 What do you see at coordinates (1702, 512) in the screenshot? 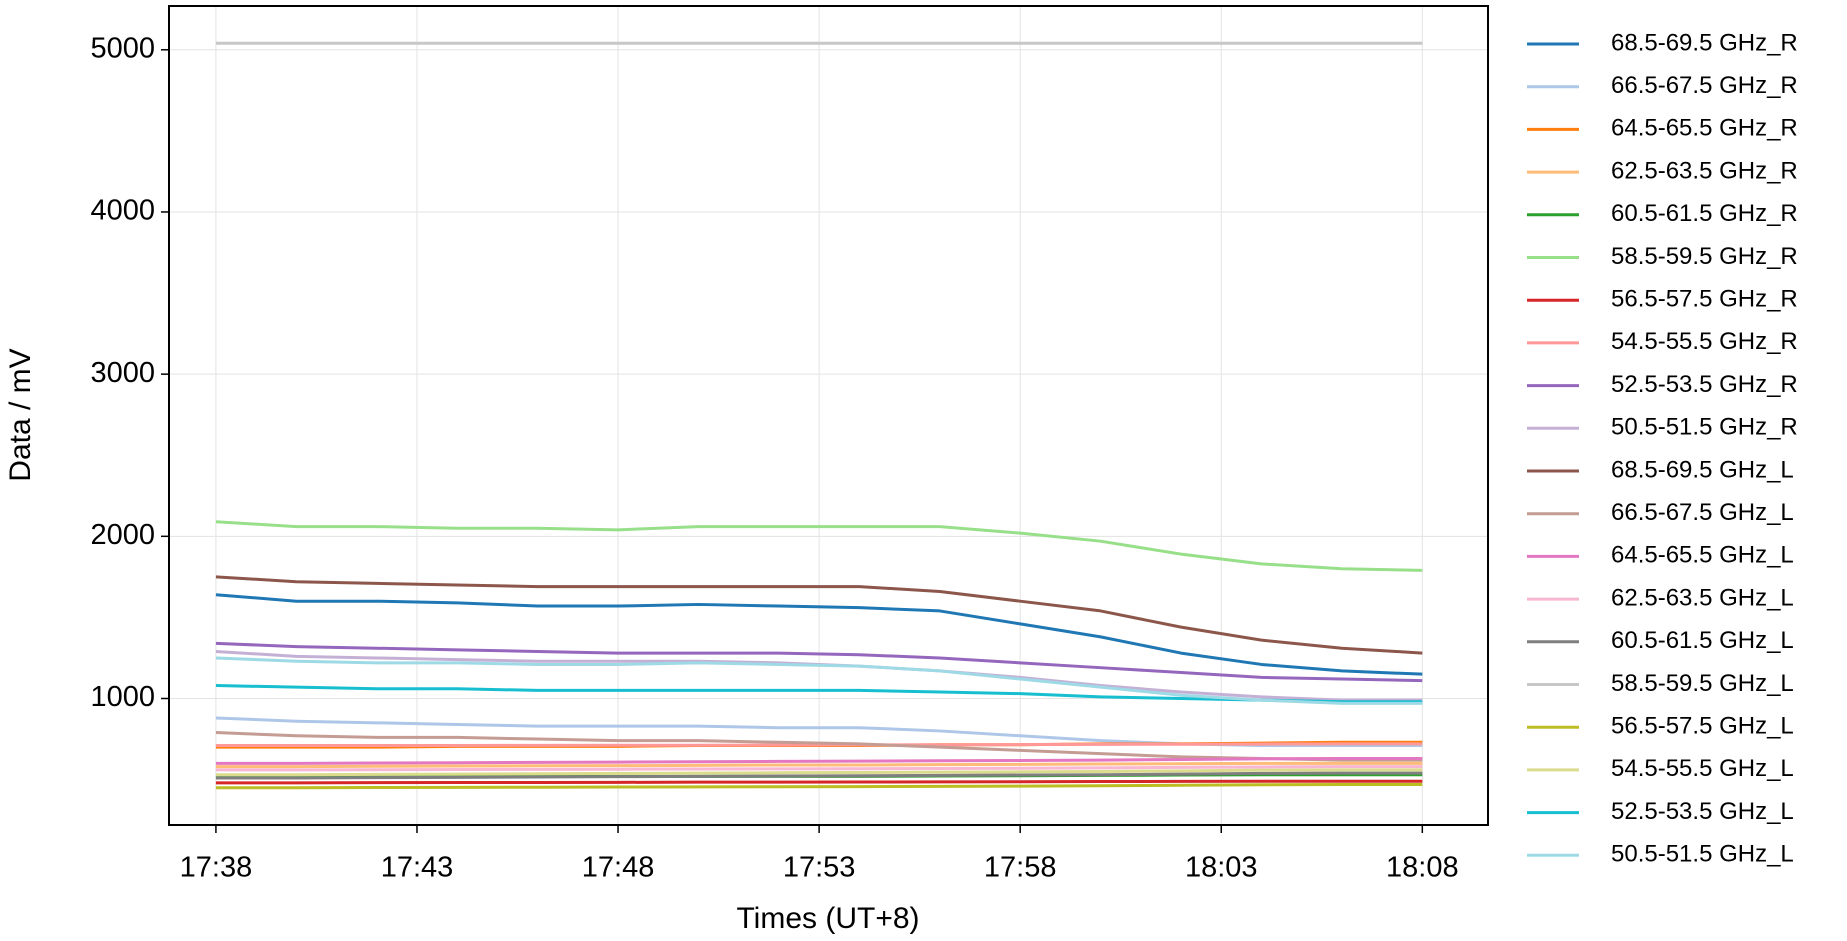
I see `legend-label: 66.5-67.5 GHz_L` at bounding box center [1702, 512].